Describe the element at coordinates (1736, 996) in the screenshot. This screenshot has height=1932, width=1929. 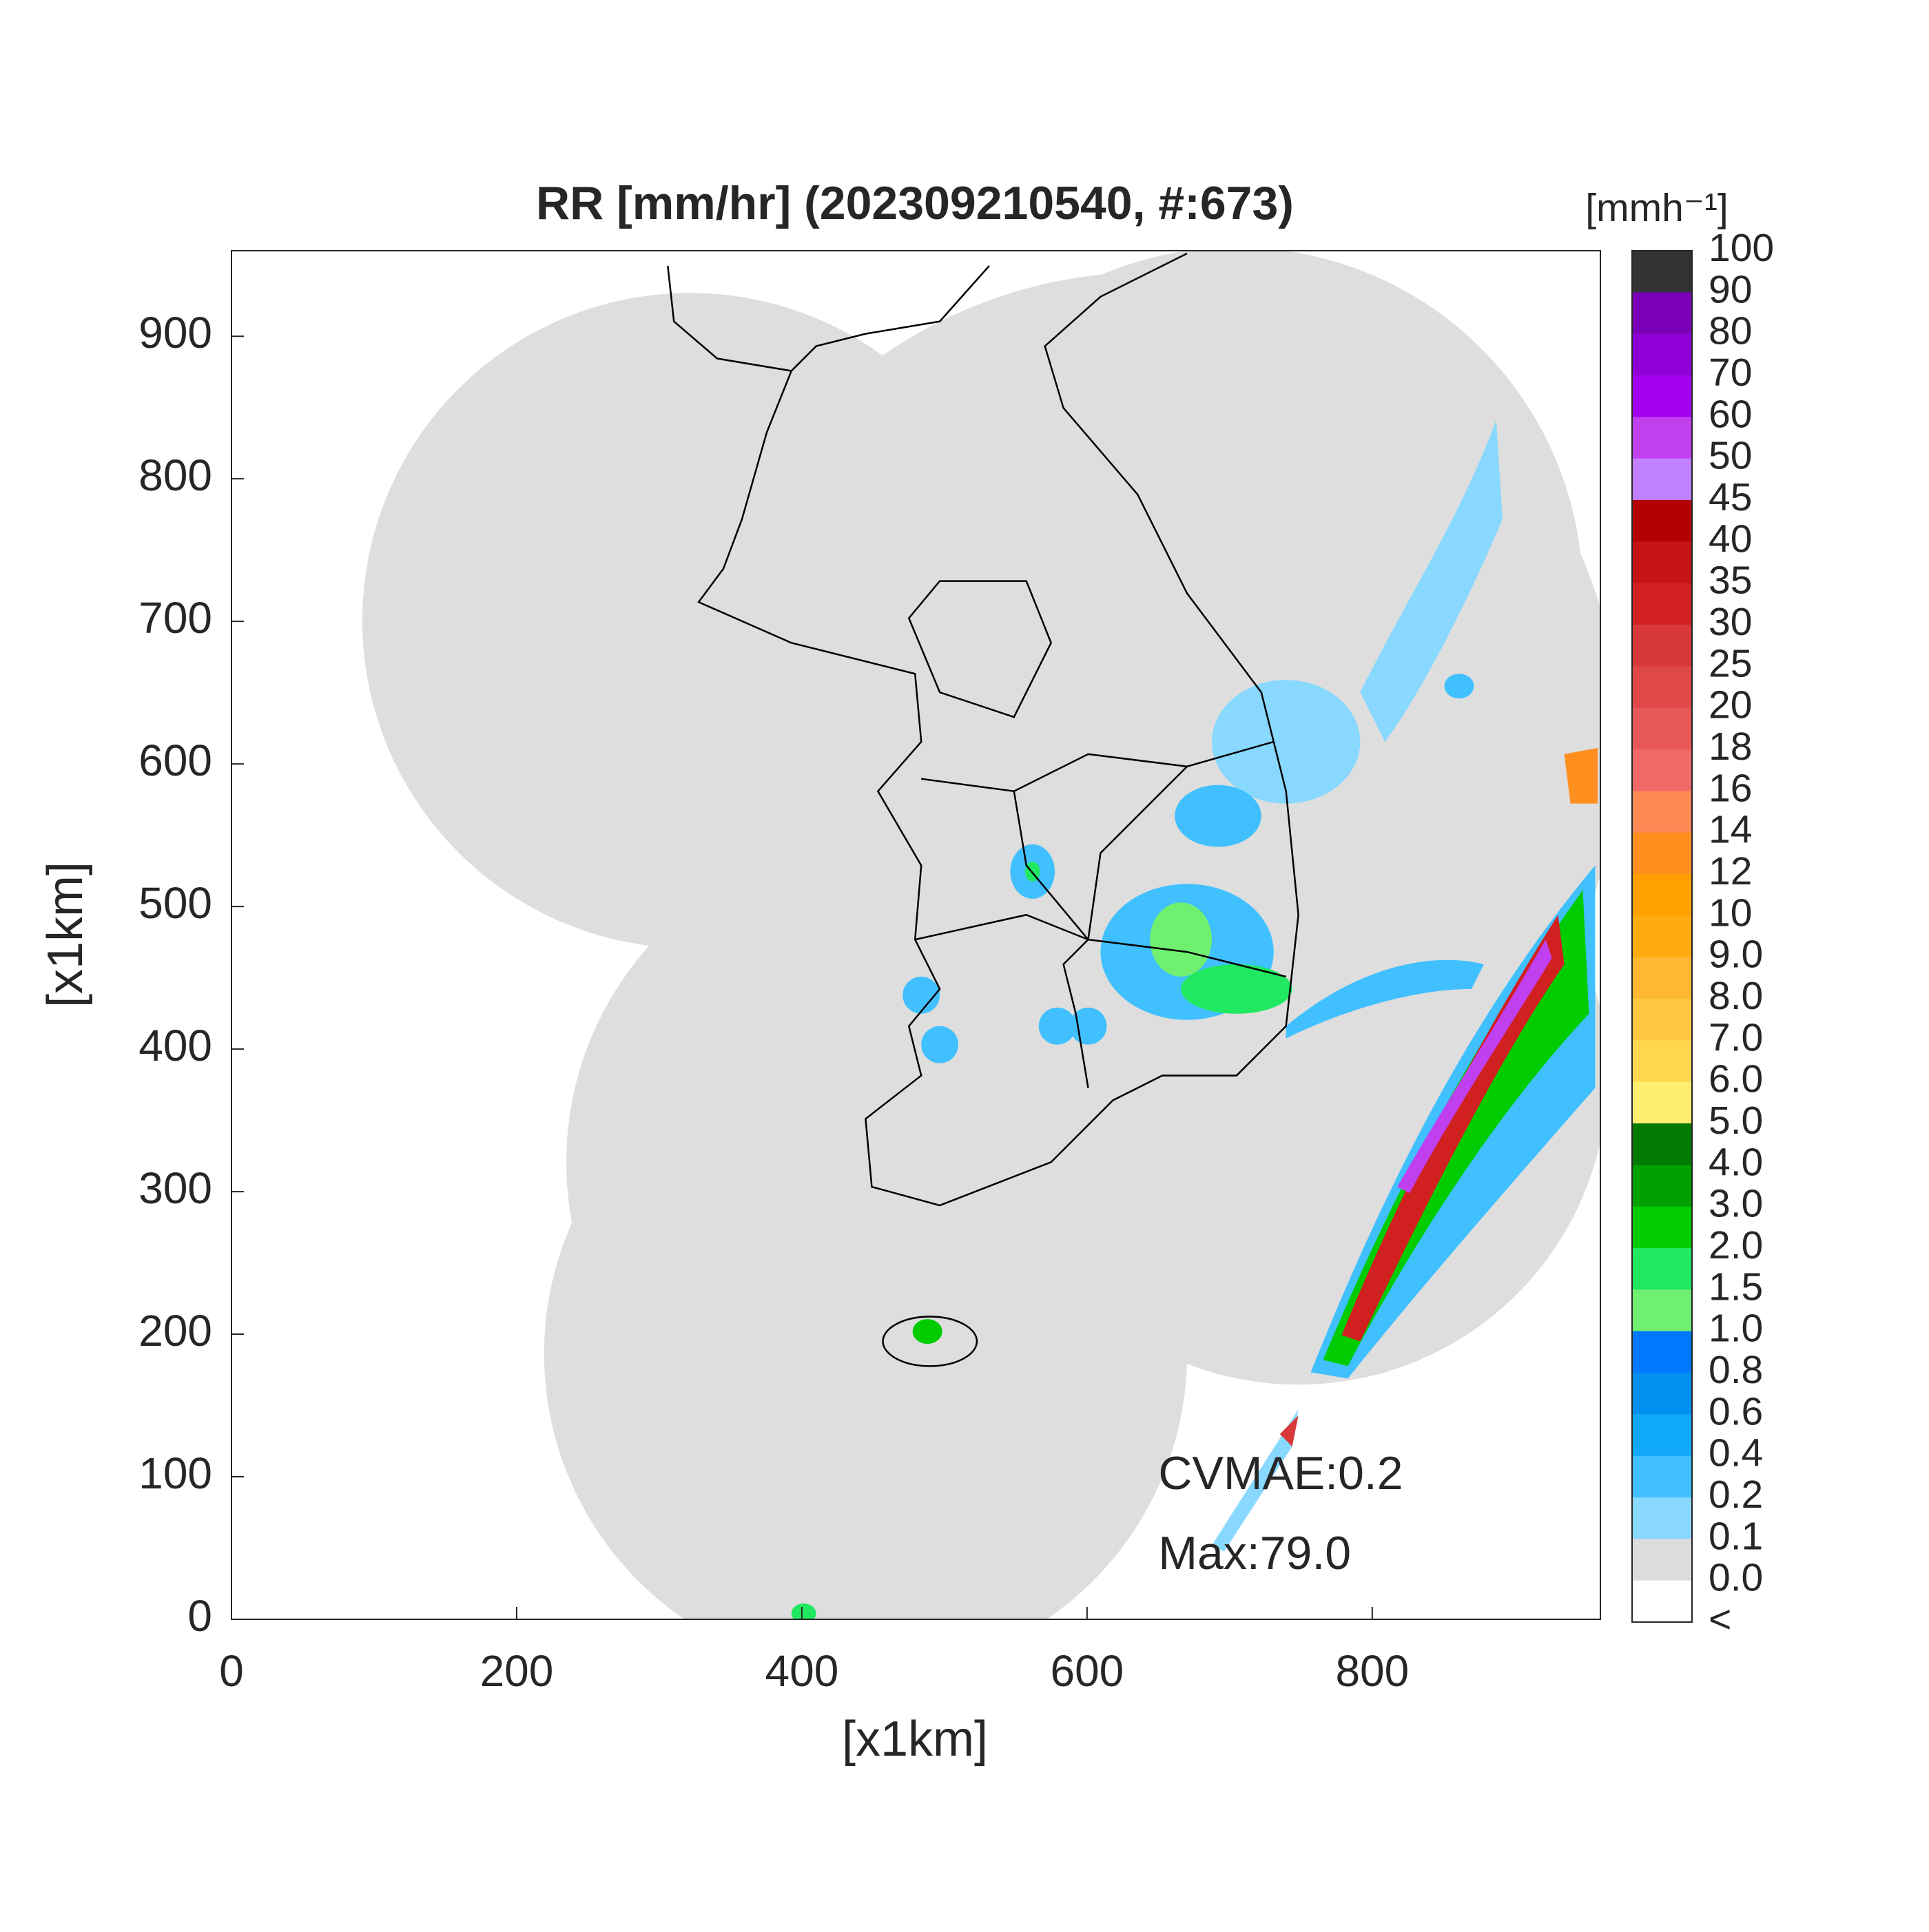
I see `colorbar-label: 8.0` at that location.